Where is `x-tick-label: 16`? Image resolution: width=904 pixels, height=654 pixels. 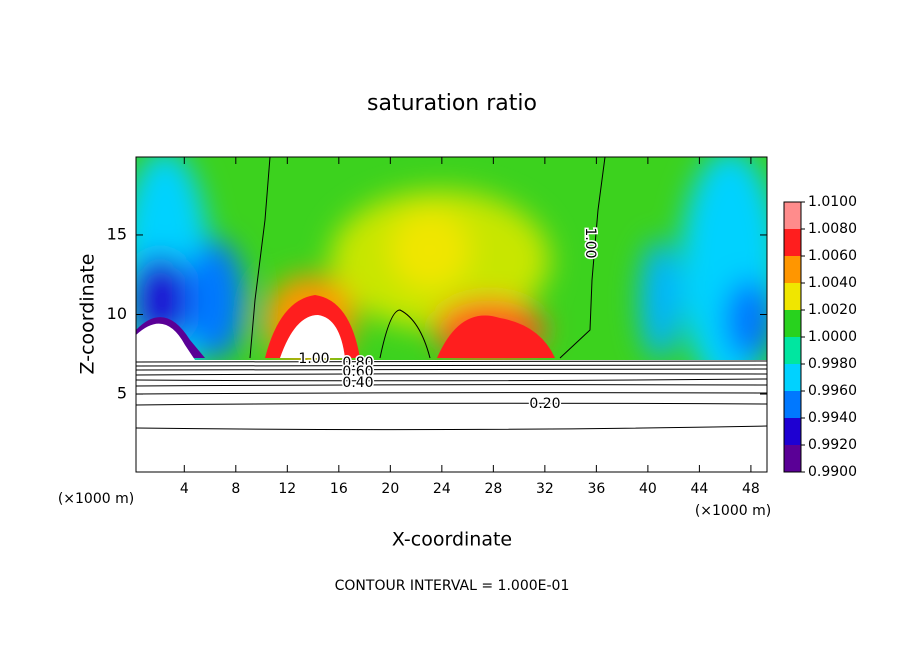 x-tick-label: 16 is located at coordinates (339, 489).